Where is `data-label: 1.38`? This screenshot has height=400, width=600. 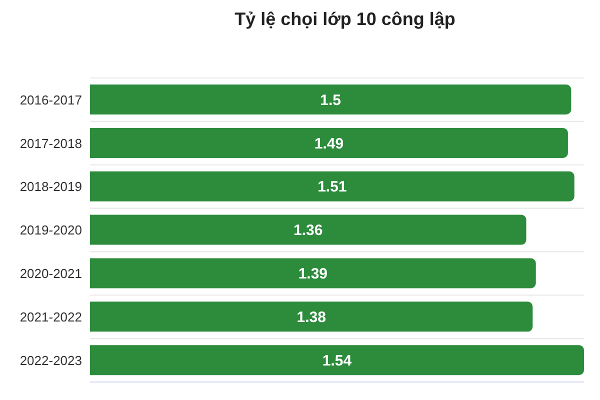
data-label: 1.38 is located at coordinates (311, 317).